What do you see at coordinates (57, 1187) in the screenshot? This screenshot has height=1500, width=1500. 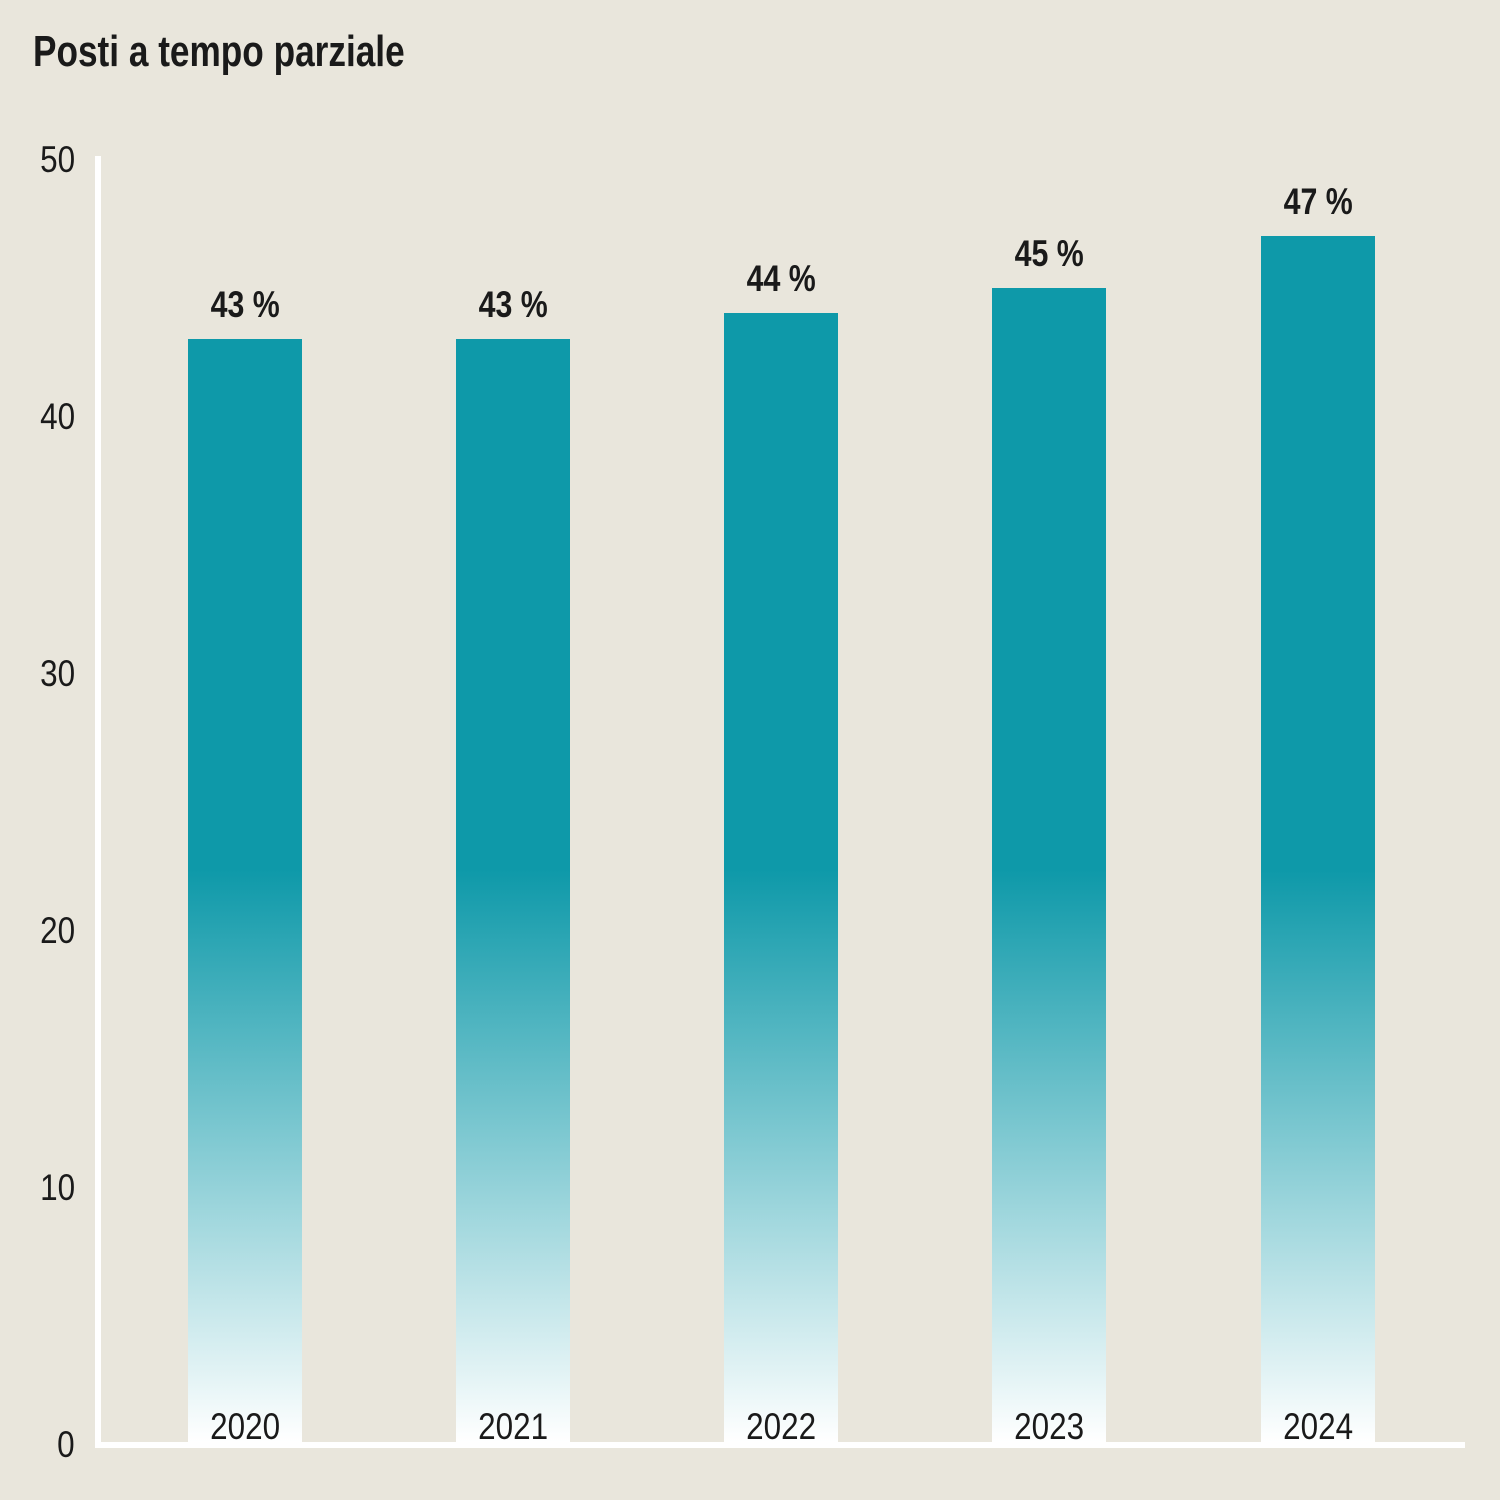 I see `y-tick-label: 10` at bounding box center [57, 1187].